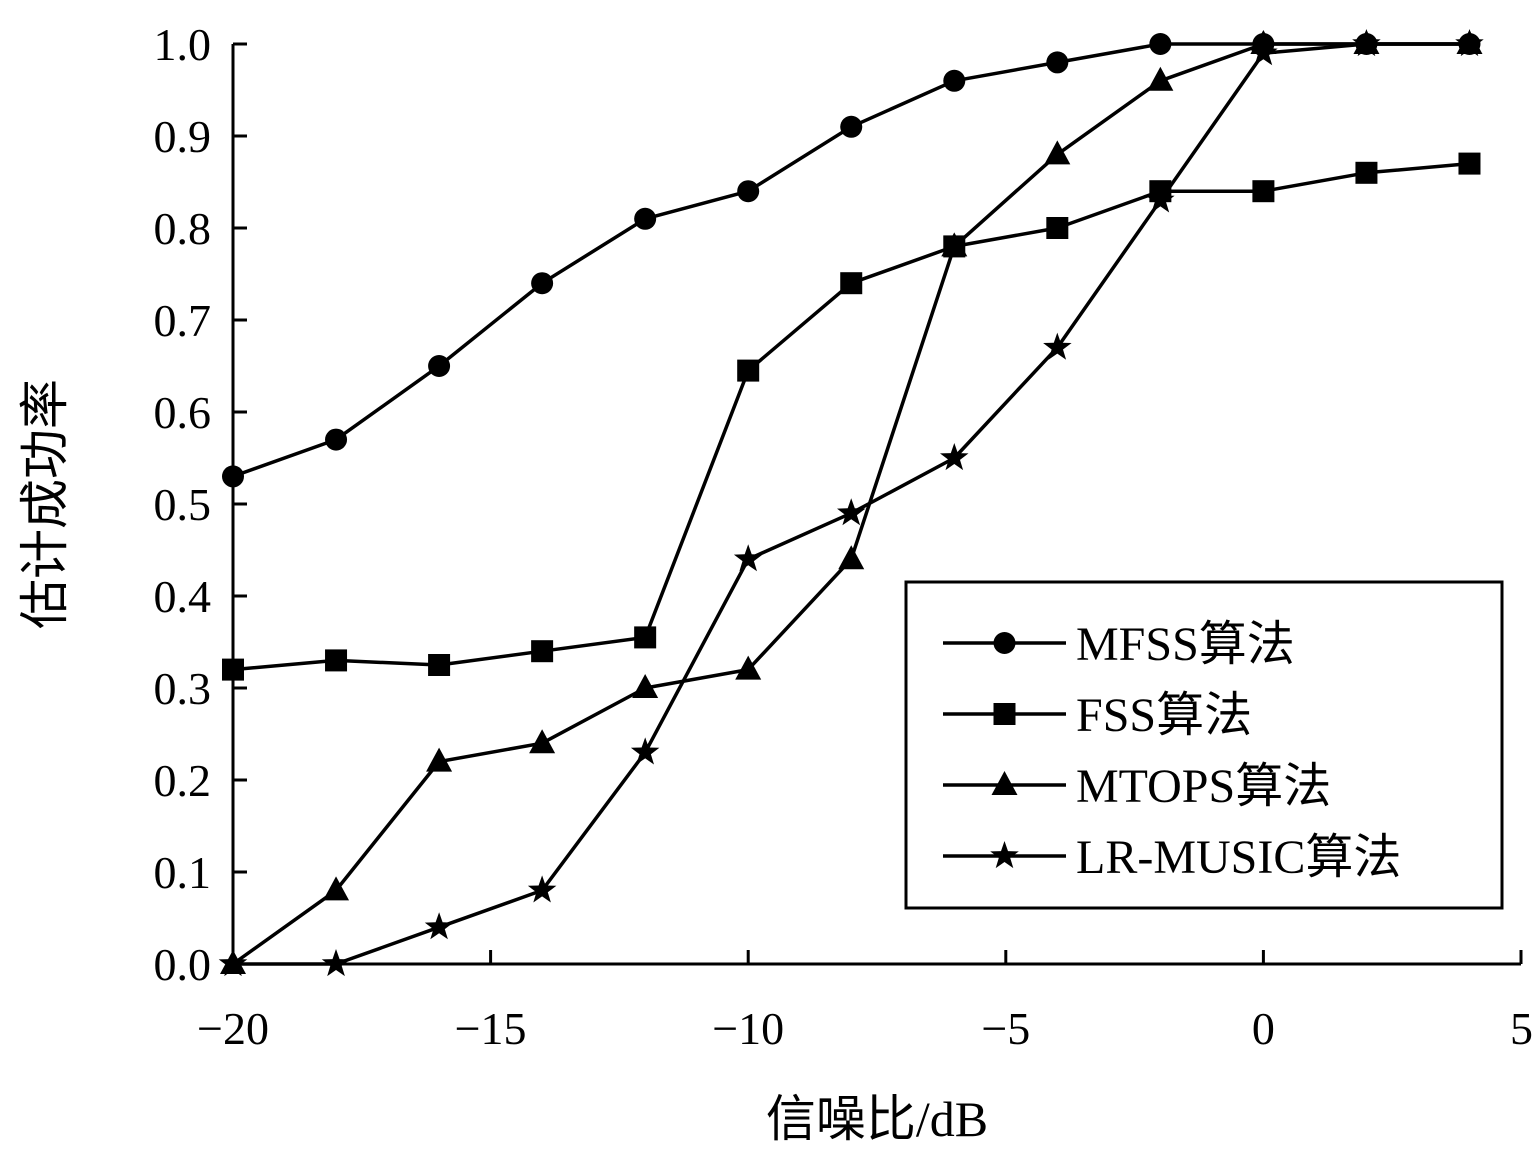  I want to click on x-tick-label: −15, so click(491, 1028).